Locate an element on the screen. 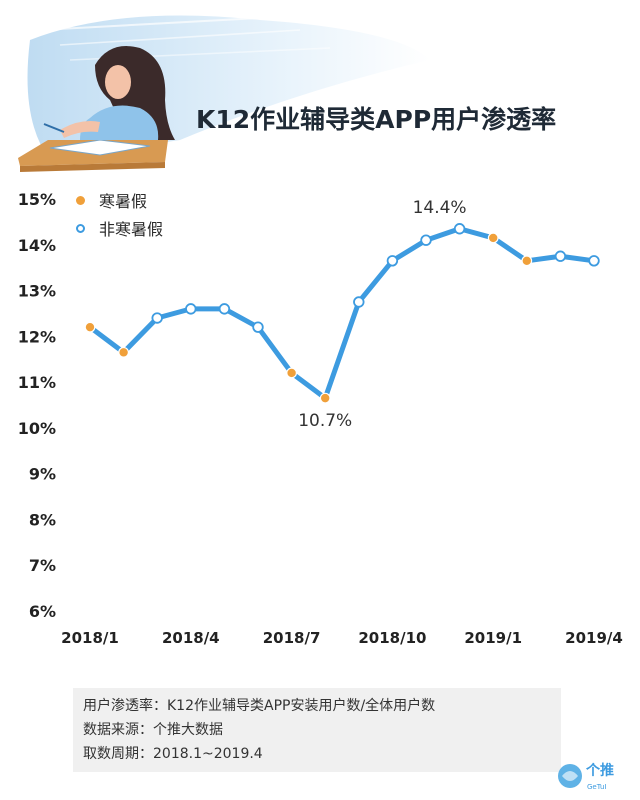  getui-logo: 个推 GeTuI is located at coordinates (586, 776).